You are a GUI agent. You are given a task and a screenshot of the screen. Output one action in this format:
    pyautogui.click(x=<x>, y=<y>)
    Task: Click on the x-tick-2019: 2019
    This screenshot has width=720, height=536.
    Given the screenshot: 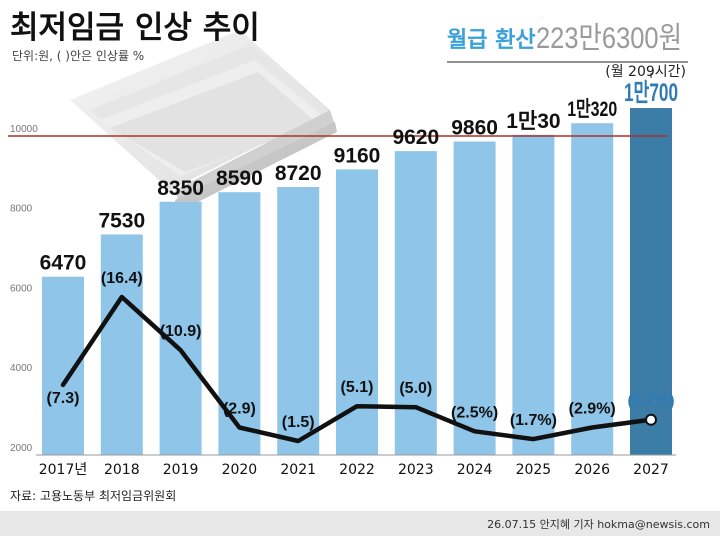 What is the action you would take?
    pyautogui.click(x=181, y=470)
    